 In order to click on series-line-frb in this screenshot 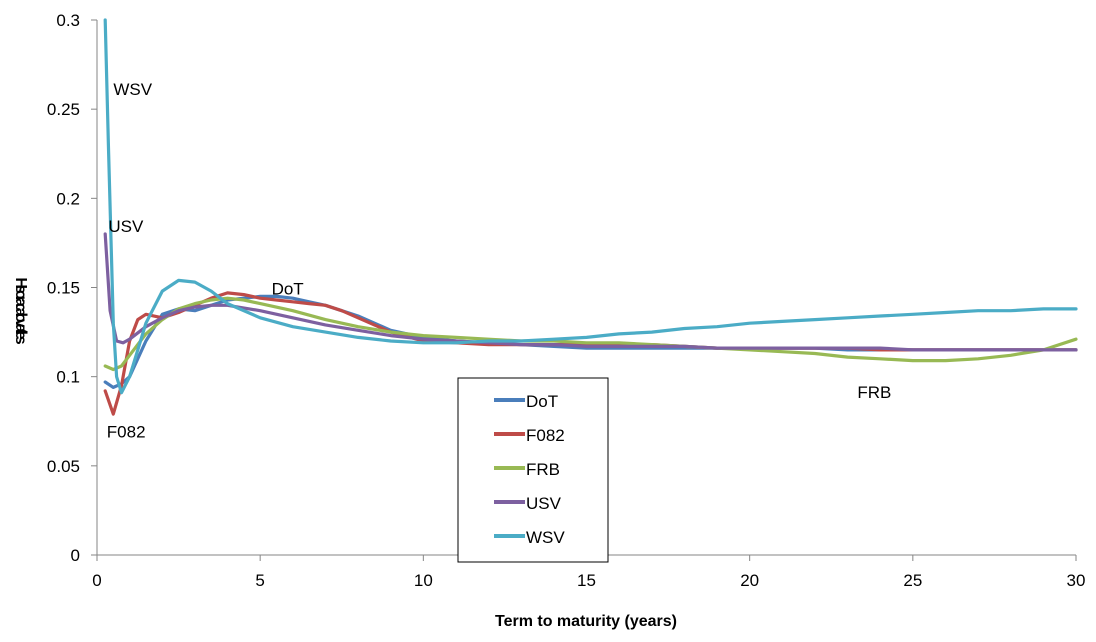, I will do `click(590, 334)`.